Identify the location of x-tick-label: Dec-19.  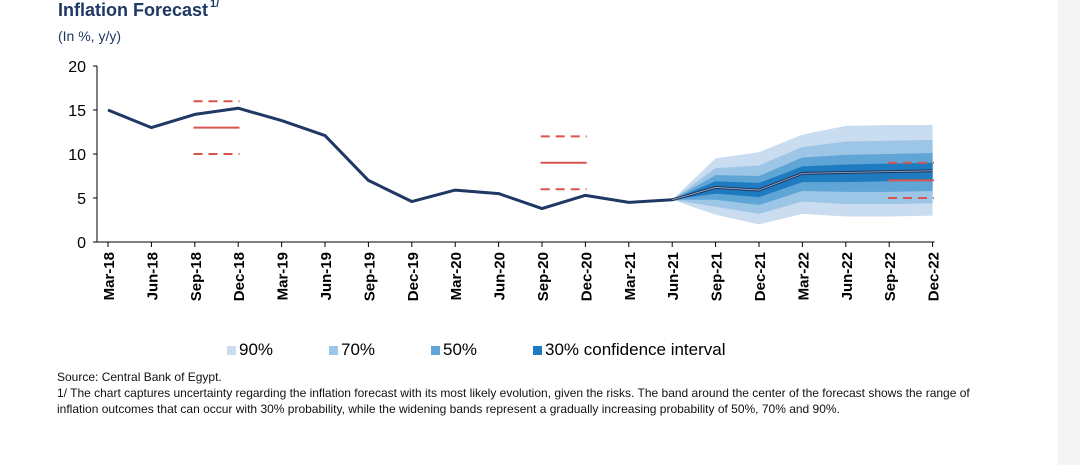
(413, 276).